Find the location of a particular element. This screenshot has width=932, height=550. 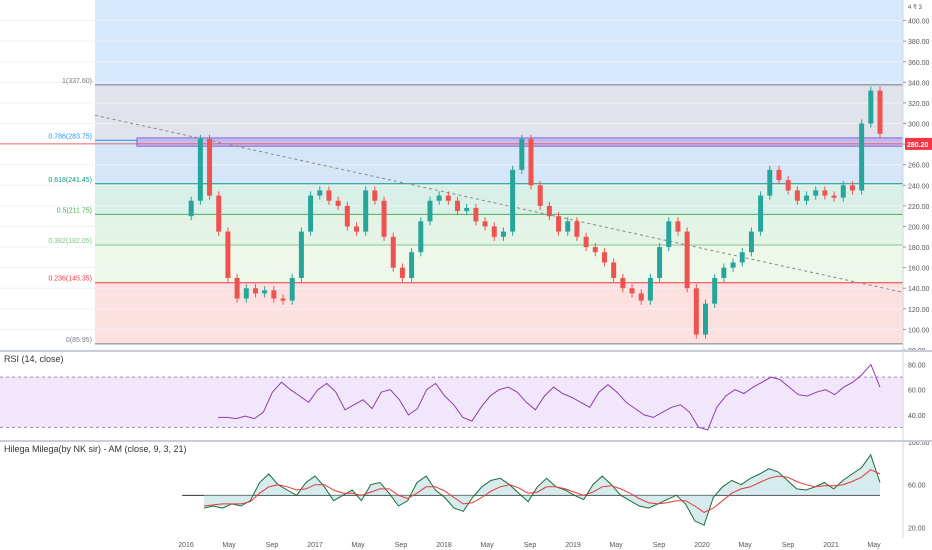

osc-axis-label: 60.00 is located at coordinates (917, 486).